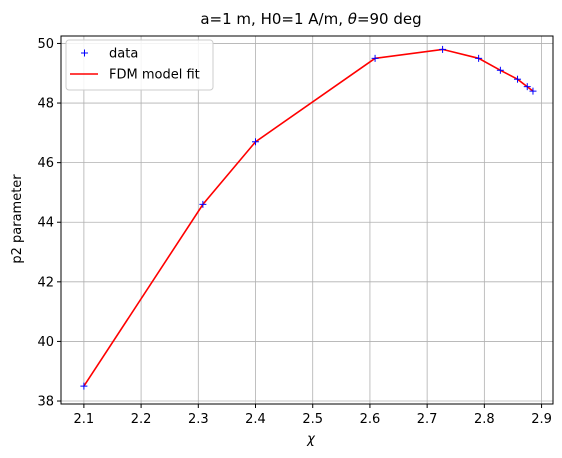 The height and width of the screenshot is (458, 562). I want to click on legend-label: FDM model fit, so click(154, 75).